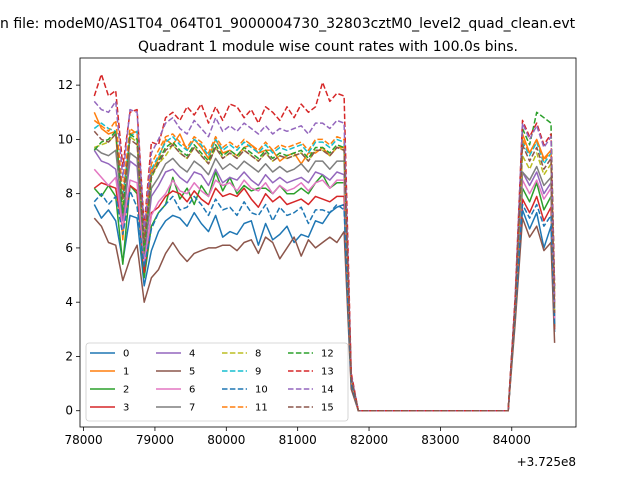 This screenshot has width=640, height=480. What do you see at coordinates (327, 354) in the screenshot?
I see `legend-label-12: 12` at bounding box center [327, 354].